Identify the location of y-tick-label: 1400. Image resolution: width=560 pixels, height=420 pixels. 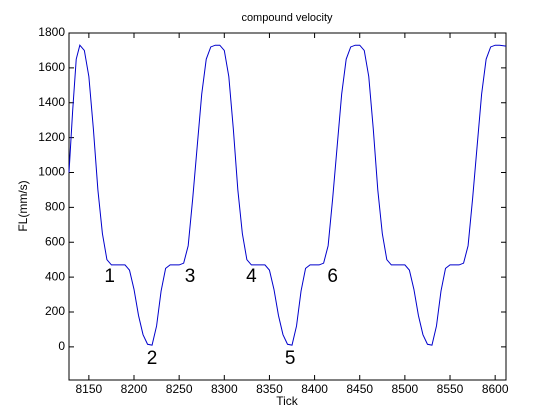
(51, 102).